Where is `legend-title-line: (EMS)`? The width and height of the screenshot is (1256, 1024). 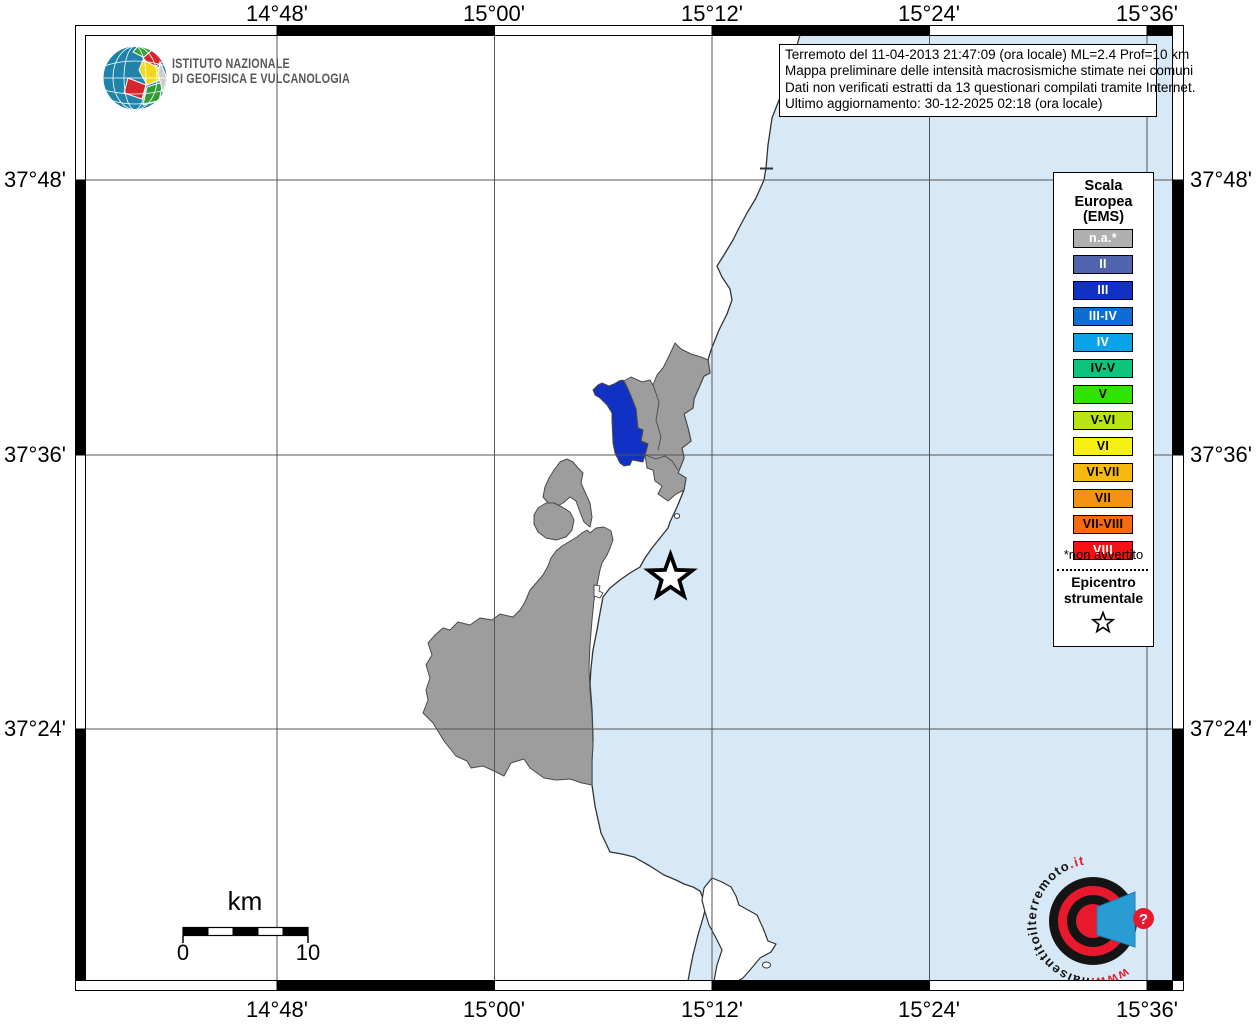 legend-title-line: (EMS) is located at coordinates (1103, 217).